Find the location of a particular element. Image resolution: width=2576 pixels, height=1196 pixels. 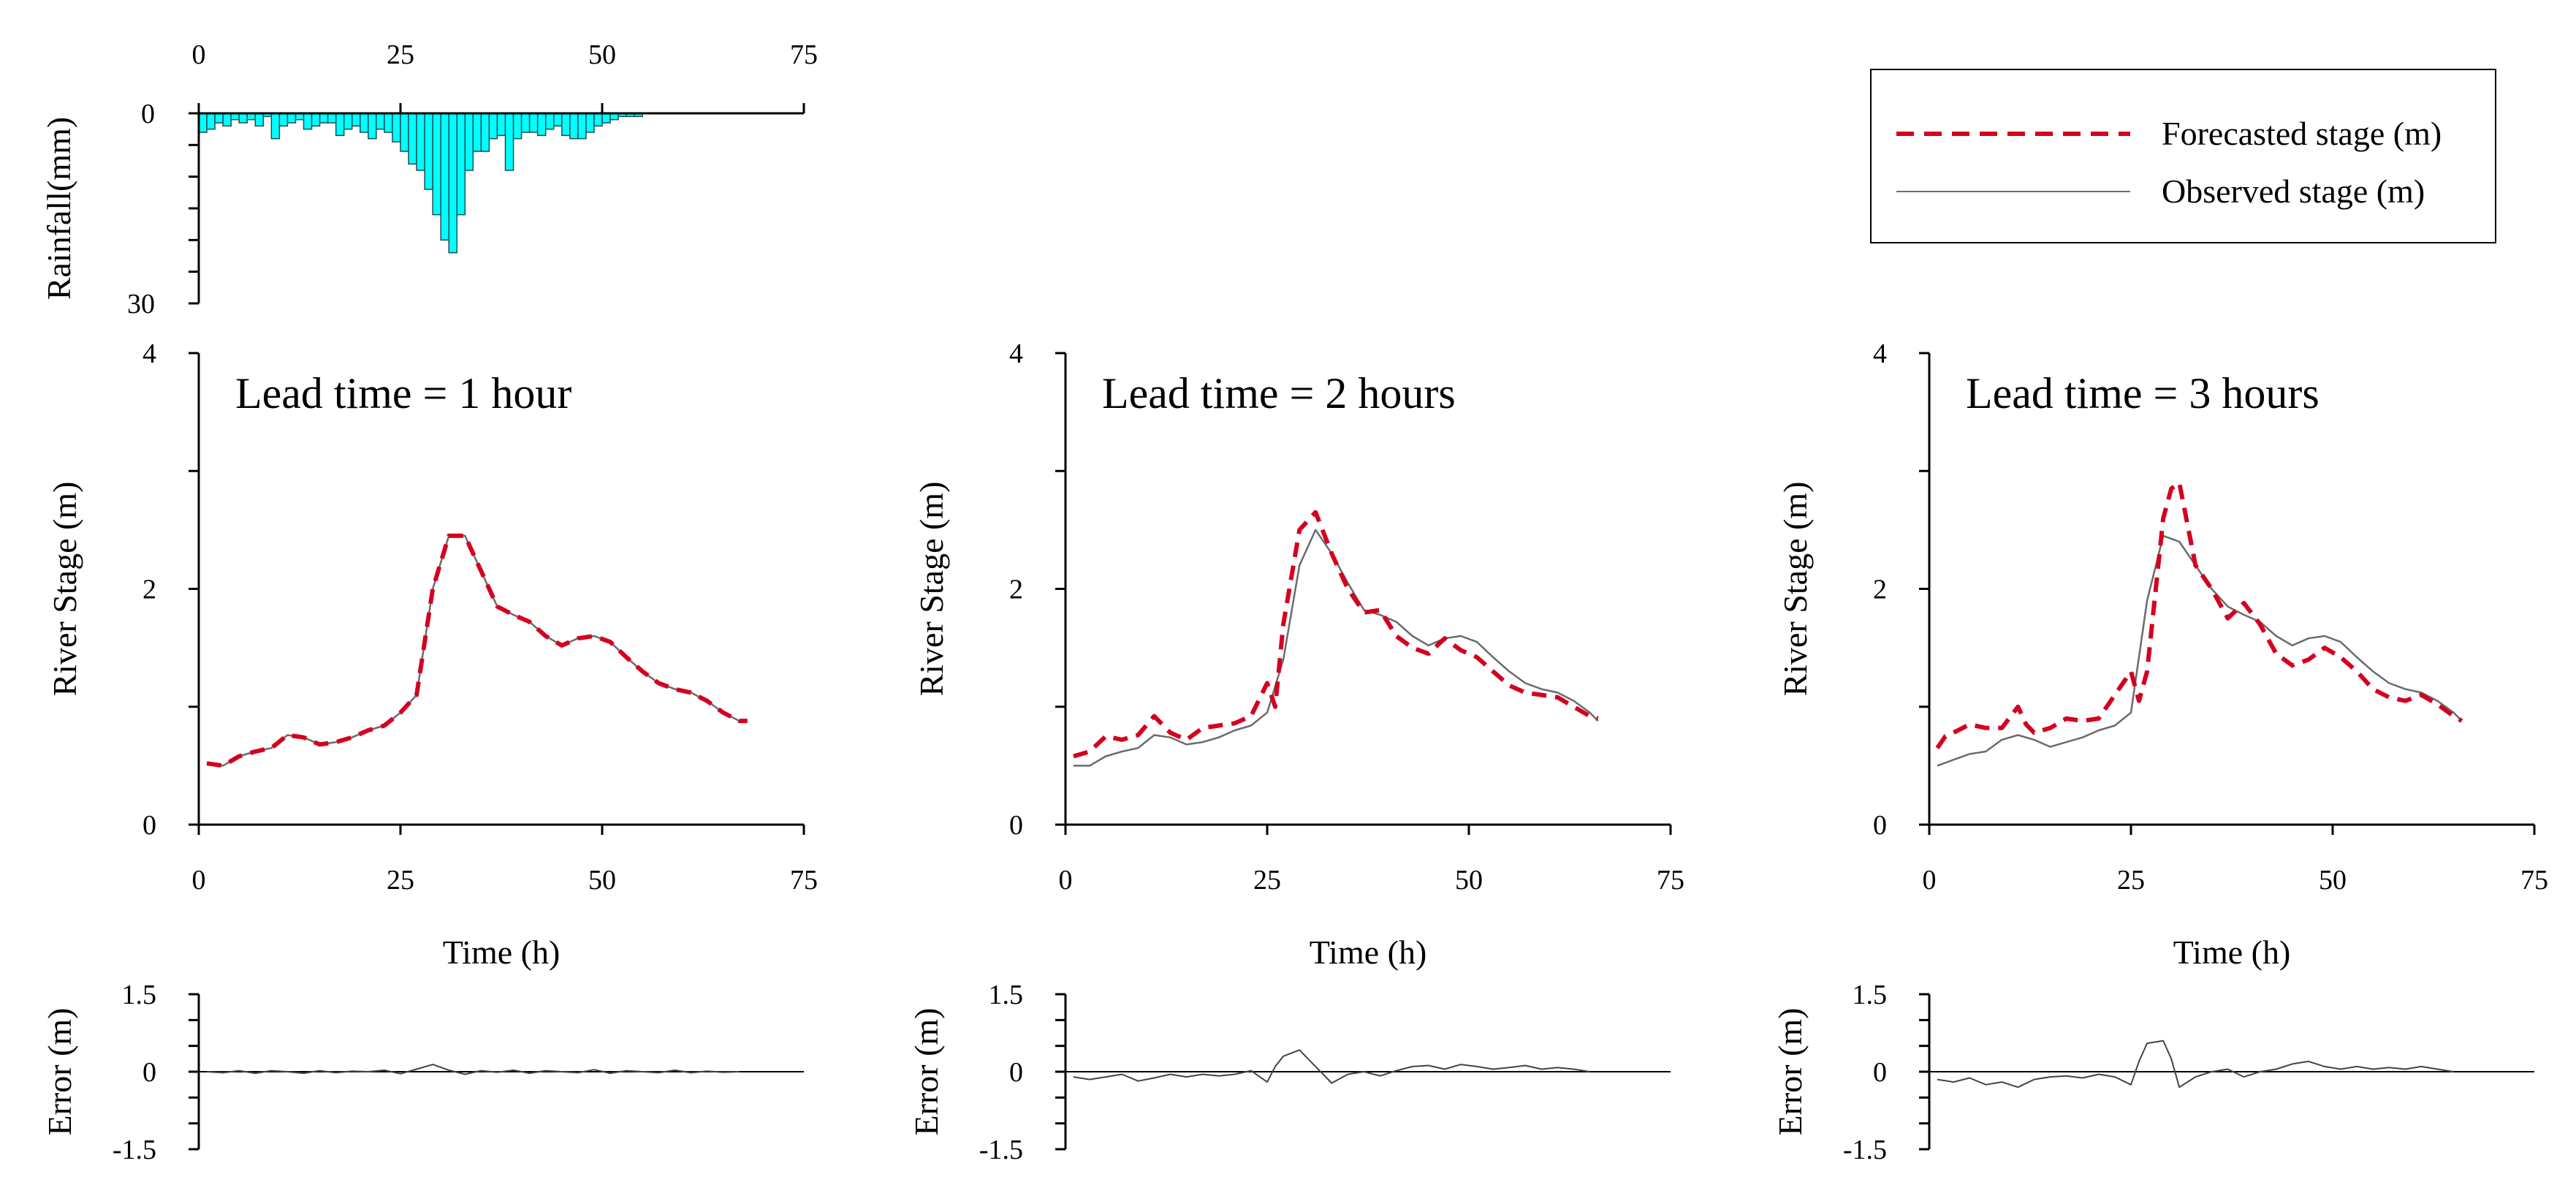

rainfall-y-ticks: 0 30 is located at coordinates (163, 209).